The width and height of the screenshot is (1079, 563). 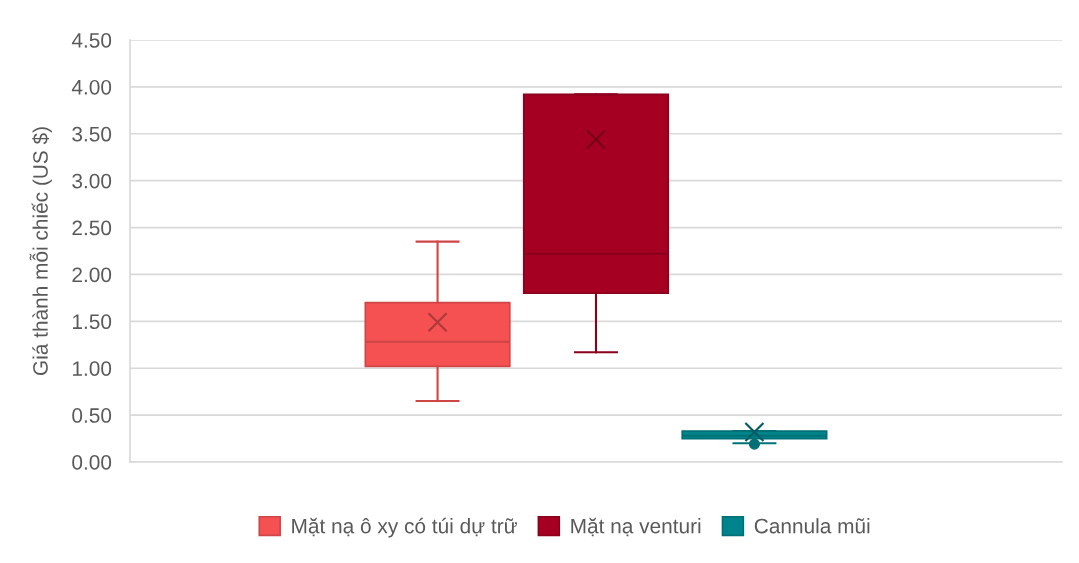 I want to click on legend-label: Cannula mũi, so click(x=812, y=526).